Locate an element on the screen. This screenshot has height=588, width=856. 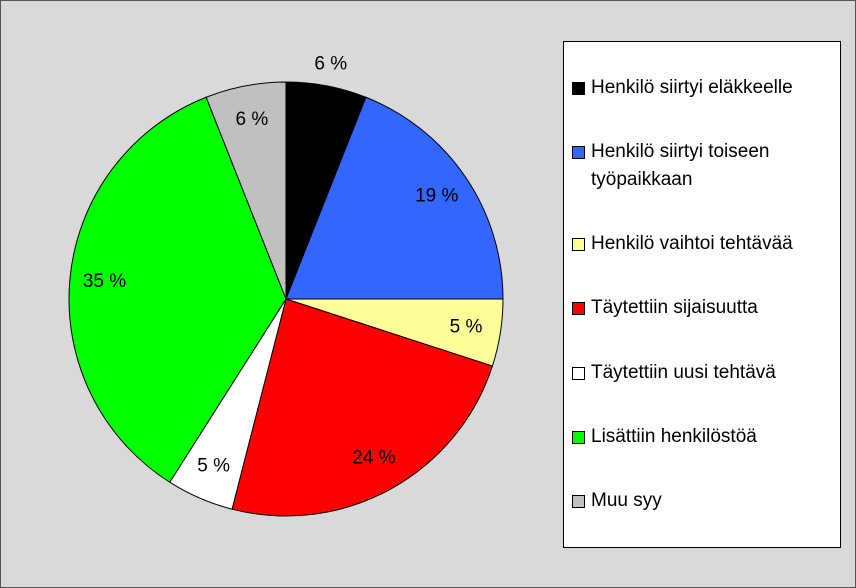
legend-label: Henkilö vaihtoi tehtävää is located at coordinates (692, 244).